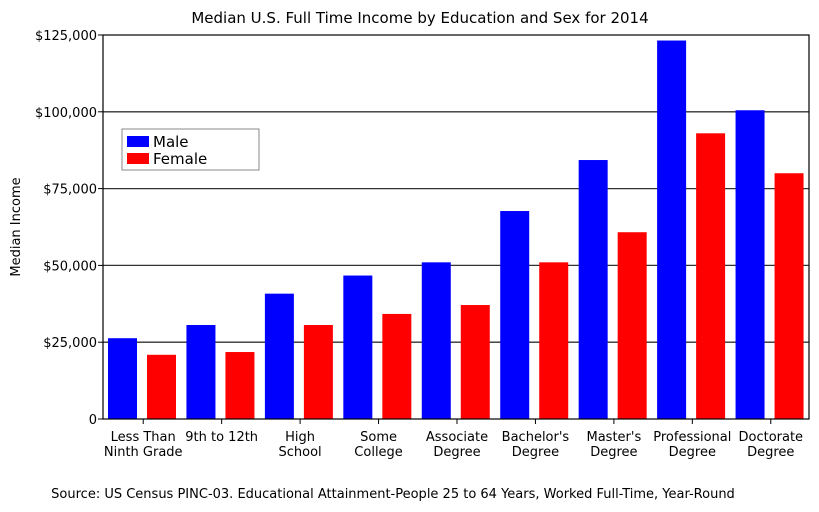  I want to click on x-tick-label: Associate, so click(457, 437).